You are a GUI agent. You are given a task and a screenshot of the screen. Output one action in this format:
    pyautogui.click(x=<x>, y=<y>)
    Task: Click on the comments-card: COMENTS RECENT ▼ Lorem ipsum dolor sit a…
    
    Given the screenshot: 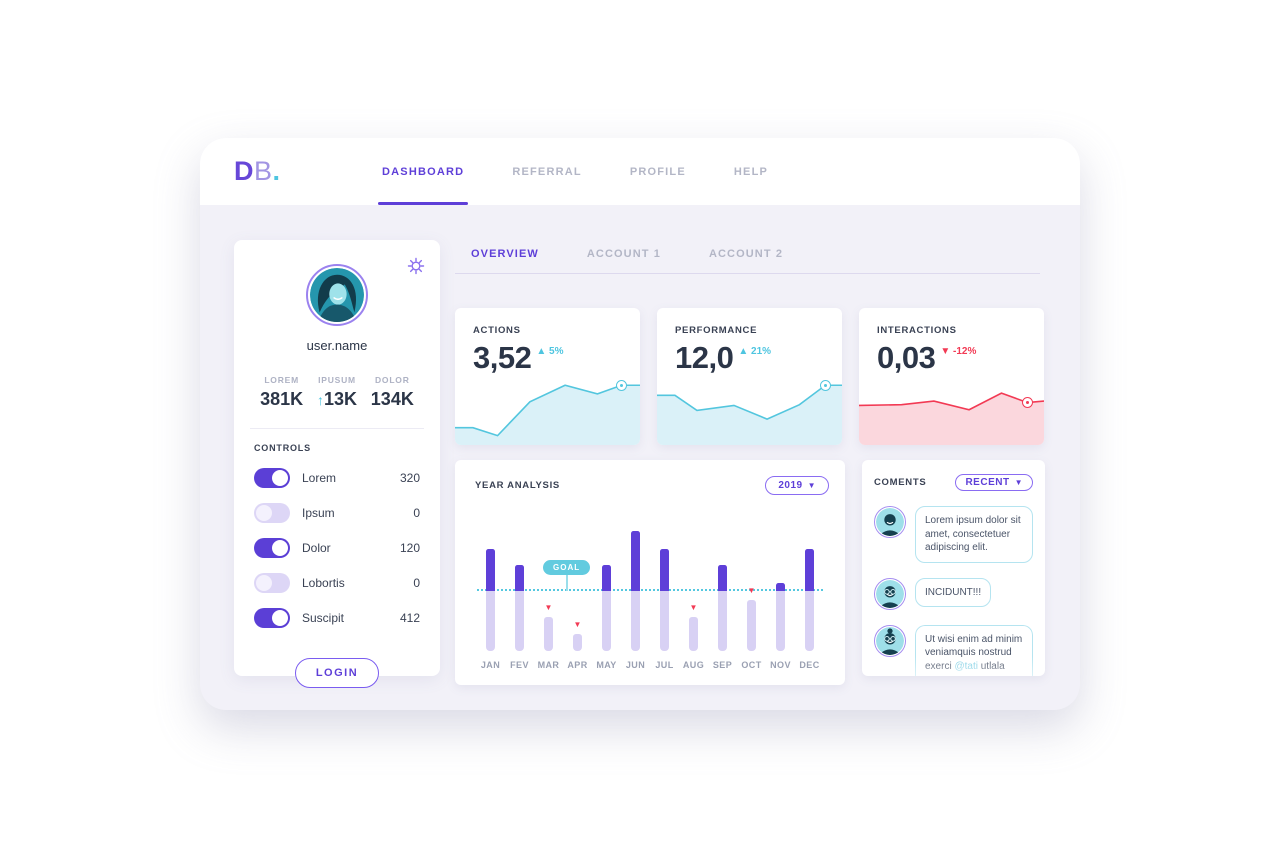 What is the action you would take?
    pyautogui.click(x=953, y=568)
    